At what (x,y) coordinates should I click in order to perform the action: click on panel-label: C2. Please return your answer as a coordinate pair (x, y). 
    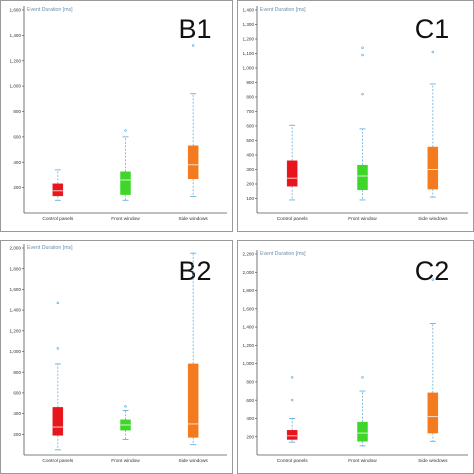
    Looking at the image, I should click on (432, 271).